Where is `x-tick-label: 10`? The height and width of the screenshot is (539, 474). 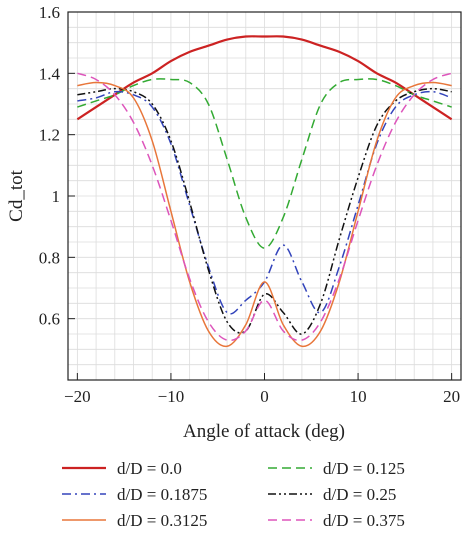 x-tick-label: 10 is located at coordinates (358, 396).